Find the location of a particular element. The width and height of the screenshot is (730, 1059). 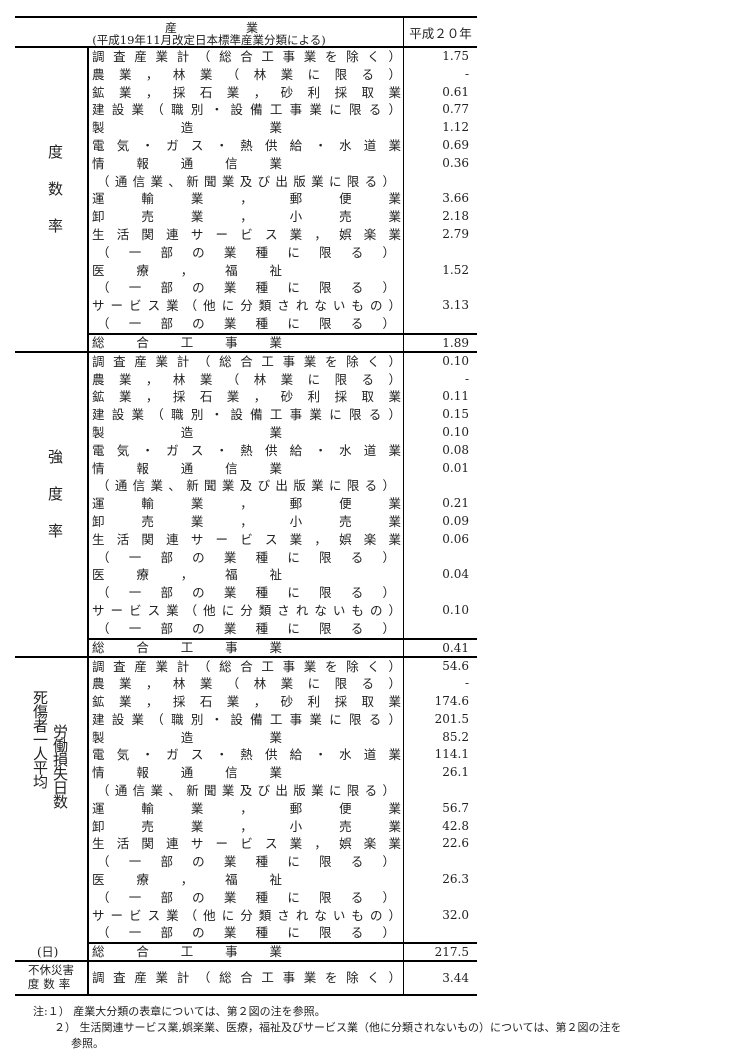

industry-cell: 生活関連サービス業，娯楽業 is located at coordinates (246, 844).